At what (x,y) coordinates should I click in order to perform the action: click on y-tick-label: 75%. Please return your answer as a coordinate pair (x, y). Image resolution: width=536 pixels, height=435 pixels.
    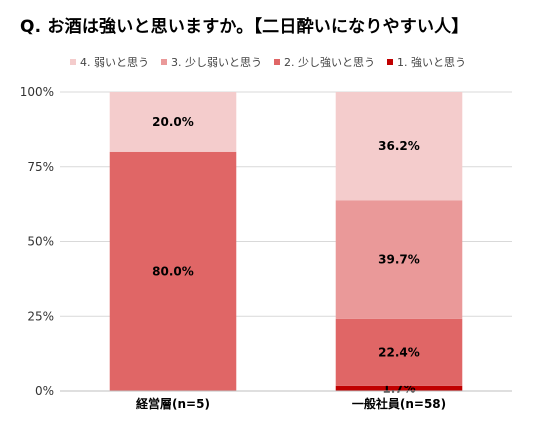
    Looking at the image, I should click on (40, 167).